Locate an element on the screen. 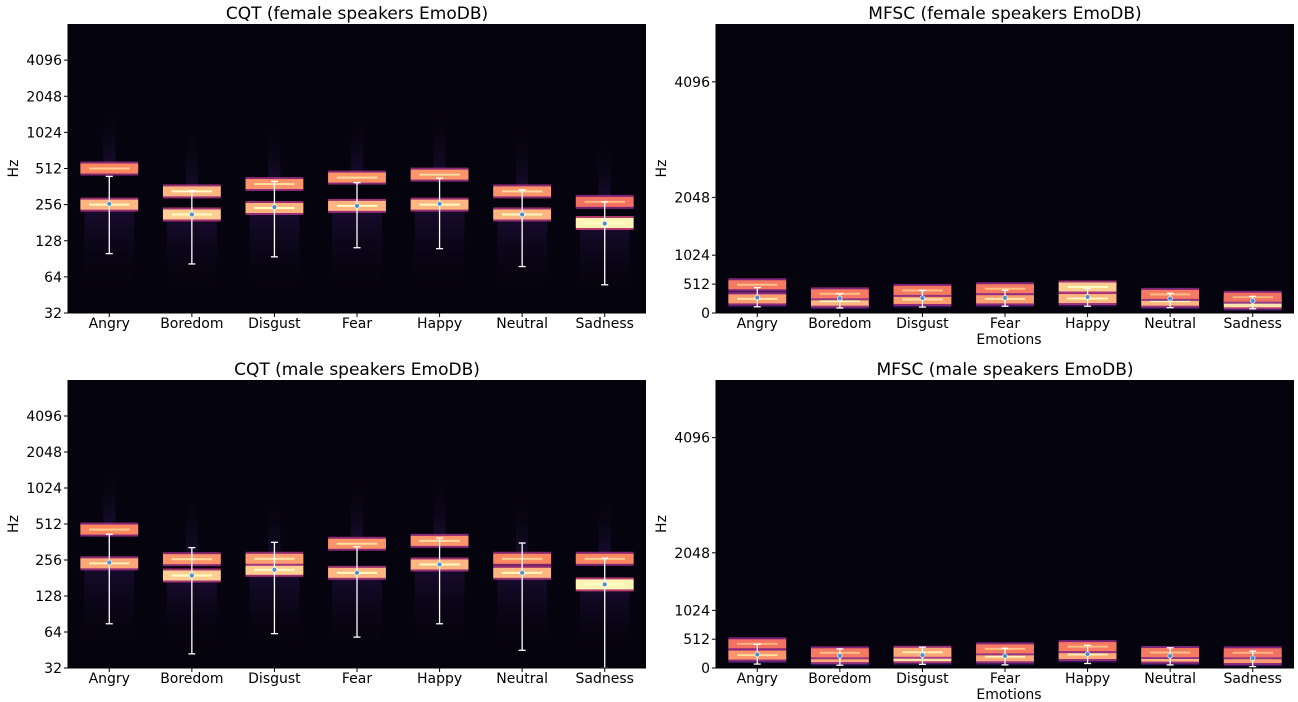 The width and height of the screenshot is (1298, 702). y-tick-label: 0 is located at coordinates (705, 314).